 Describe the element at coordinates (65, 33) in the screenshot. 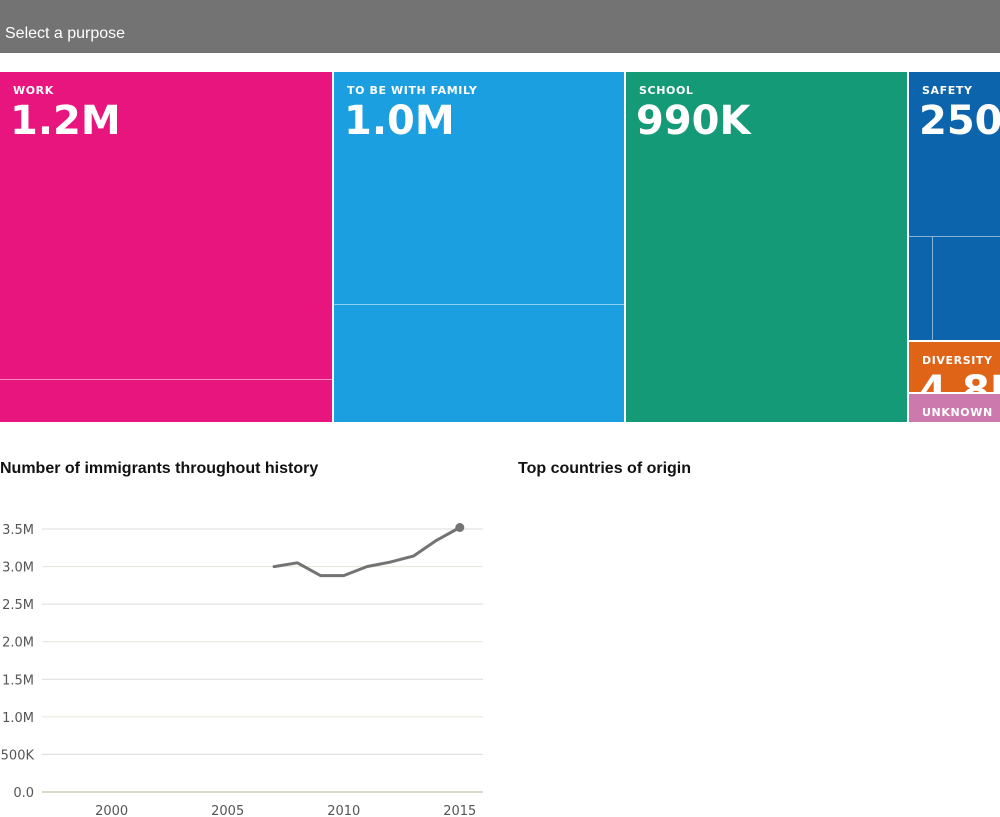

I see `select-purpose-label: Select a purpose` at that location.